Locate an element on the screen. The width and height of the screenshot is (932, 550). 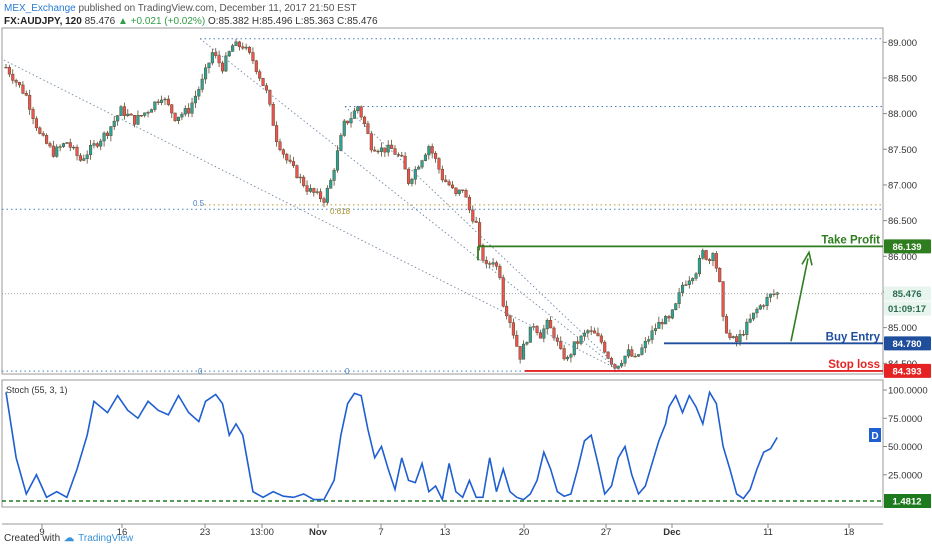
stop-loss-label: Stop loss is located at coordinates (854, 365).